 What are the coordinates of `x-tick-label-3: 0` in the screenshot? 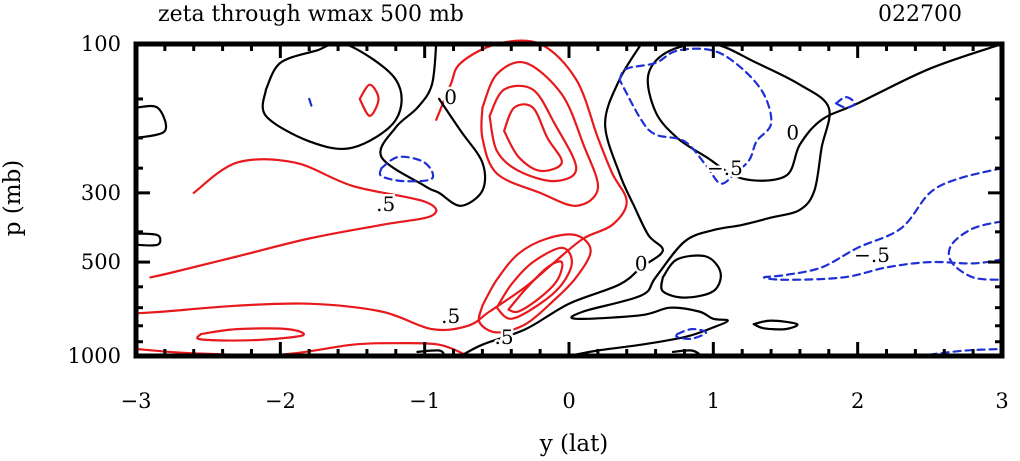 It's located at (568, 401).